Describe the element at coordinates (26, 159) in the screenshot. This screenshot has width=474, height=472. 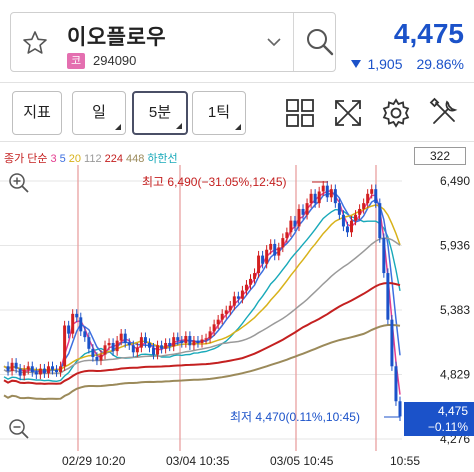
I see `legend-prefix: 종가 단순` at that location.